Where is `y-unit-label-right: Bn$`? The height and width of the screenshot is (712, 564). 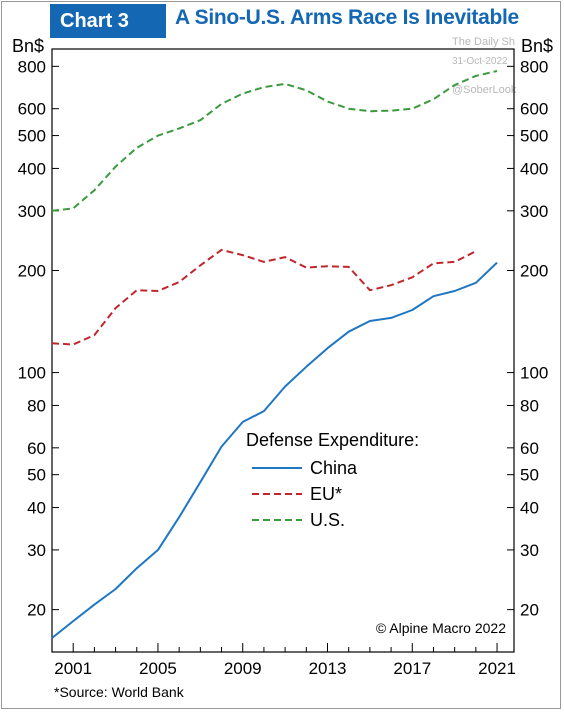
y-unit-label-right: Bn$ is located at coordinates (537, 46).